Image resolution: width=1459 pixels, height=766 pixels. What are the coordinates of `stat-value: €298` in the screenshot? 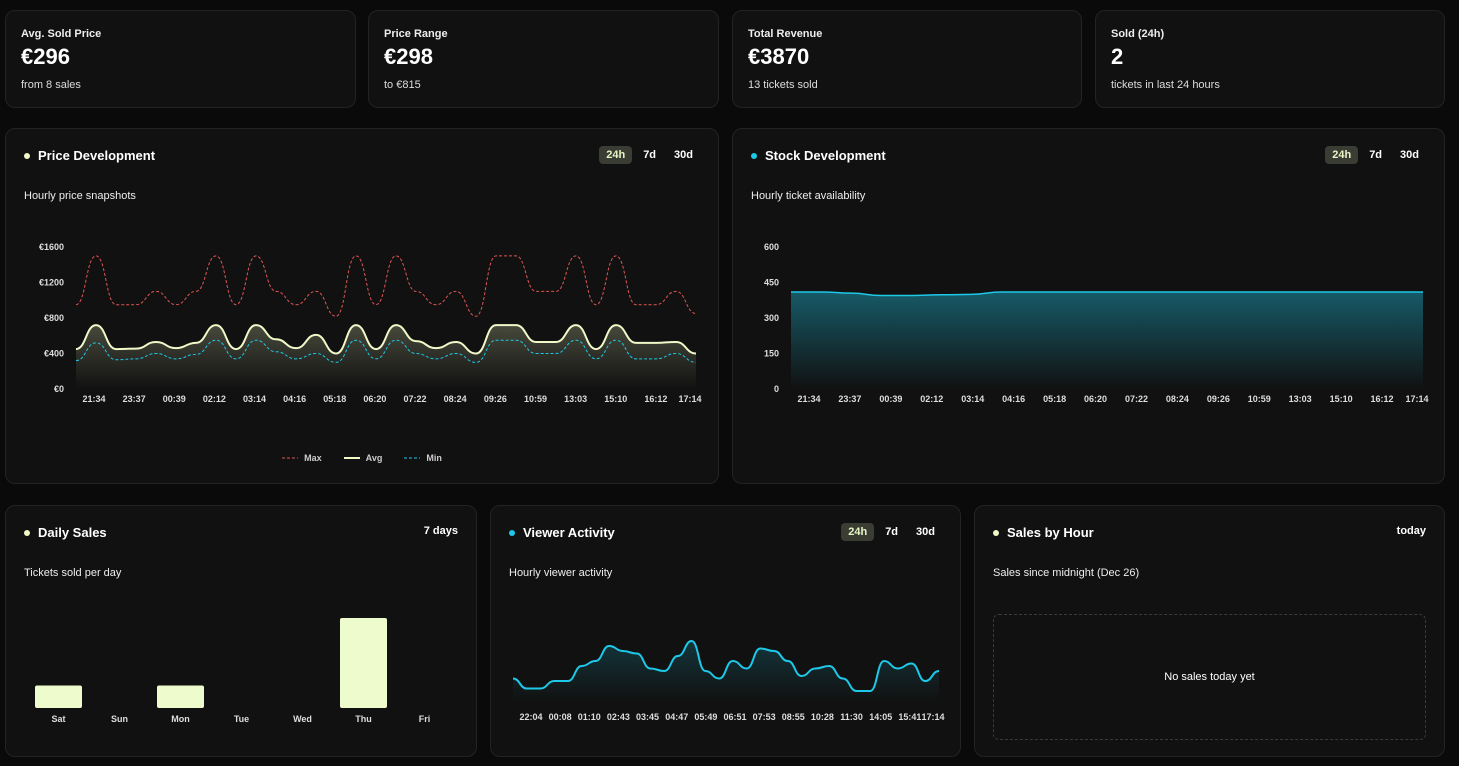 It's located at (408, 56).